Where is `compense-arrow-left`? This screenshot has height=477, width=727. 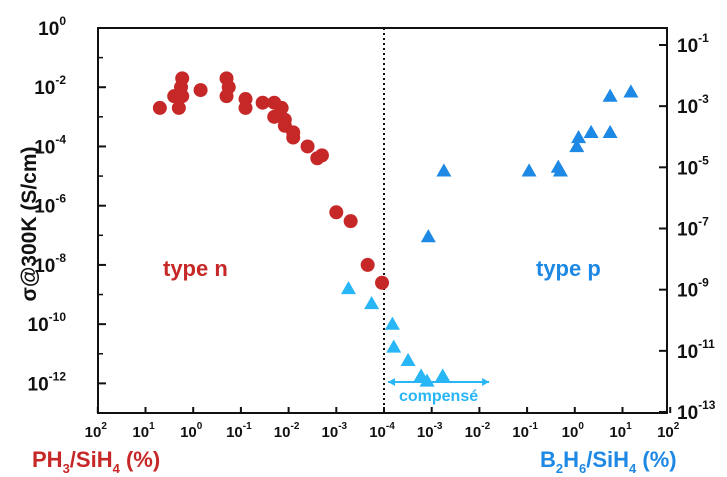
compense-arrow-left is located at coordinates (391, 382).